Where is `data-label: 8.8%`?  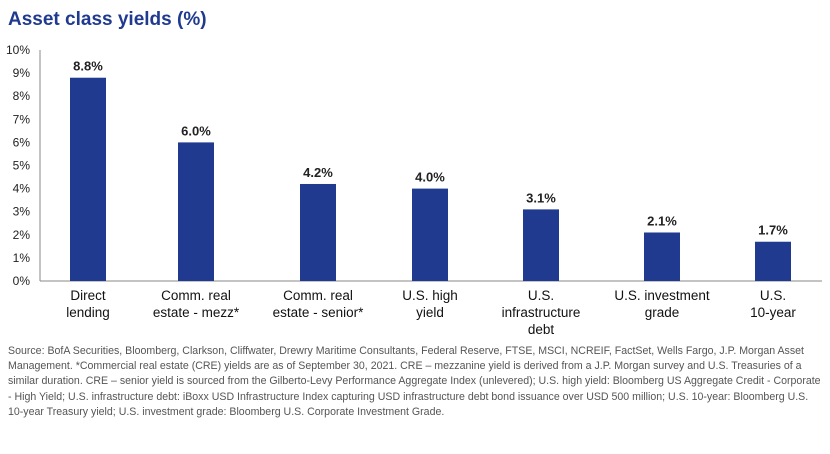
data-label: 8.8% is located at coordinates (88, 66).